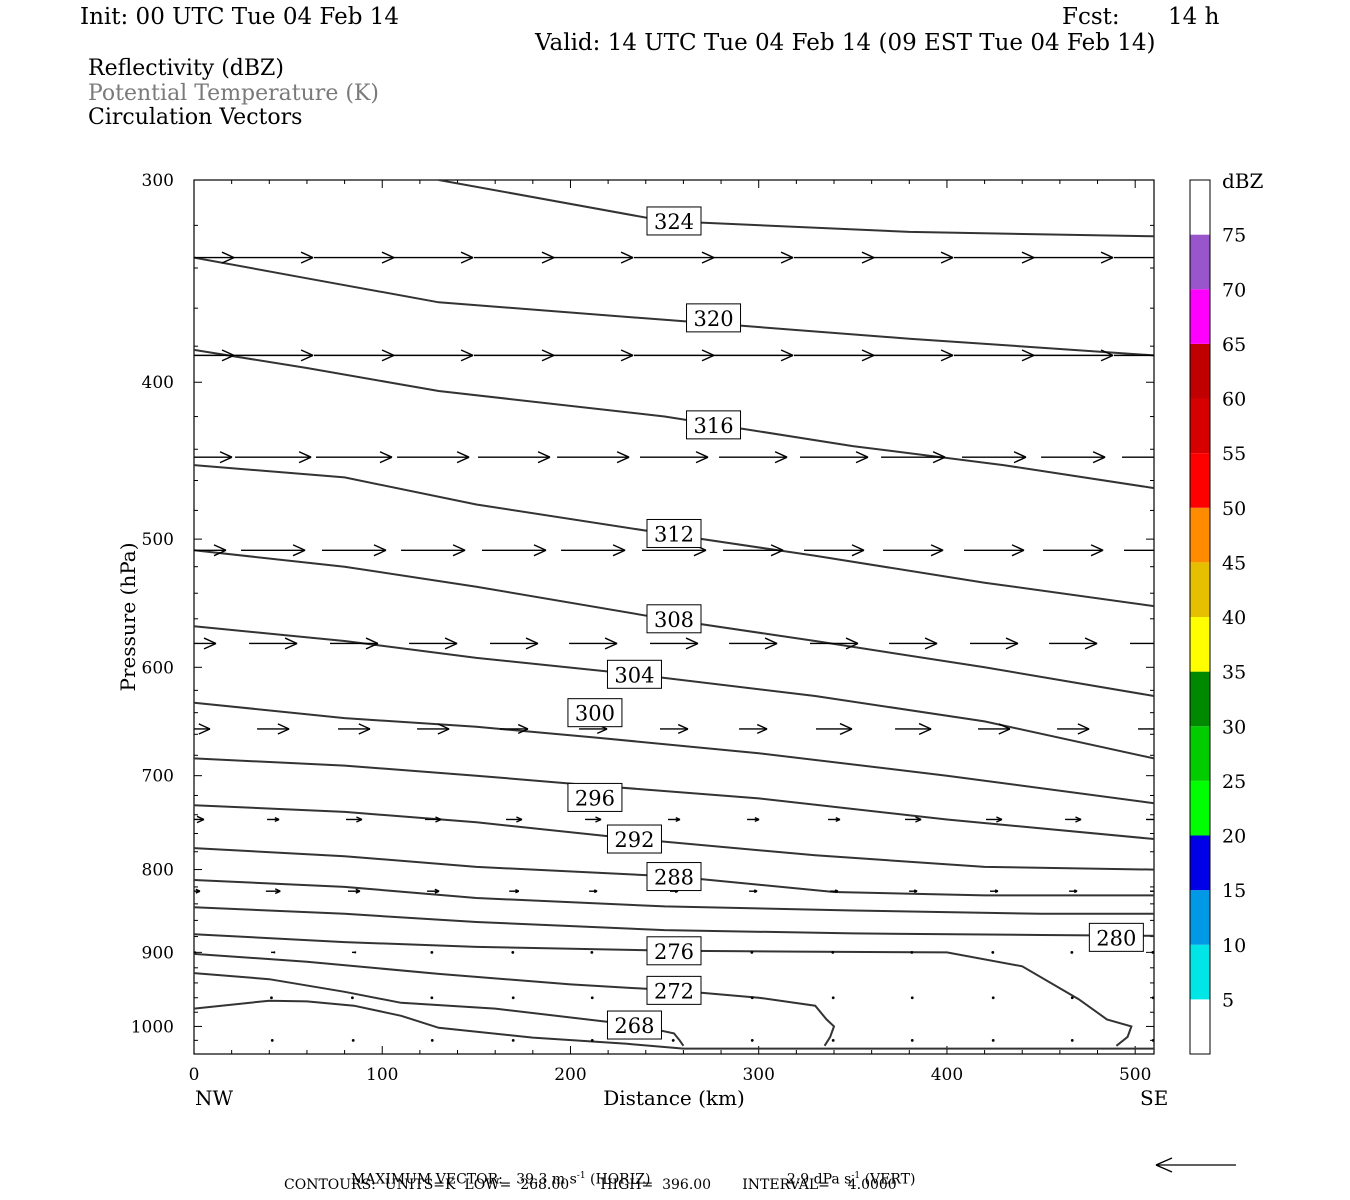 Image resolution: width=1350 pixels, height=1200 pixels. What do you see at coordinates (674, 951) in the screenshot?
I see `contour-label-276: 276` at bounding box center [674, 951].